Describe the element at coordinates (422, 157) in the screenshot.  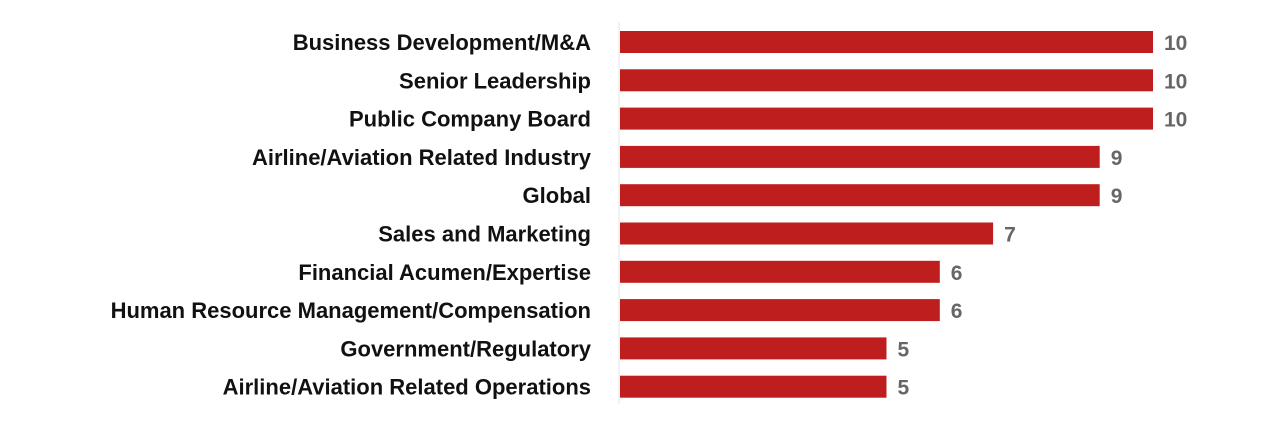
I see `category-label-airline-aviation-related-industry: Airline/Aviation Related Industry` at that location.